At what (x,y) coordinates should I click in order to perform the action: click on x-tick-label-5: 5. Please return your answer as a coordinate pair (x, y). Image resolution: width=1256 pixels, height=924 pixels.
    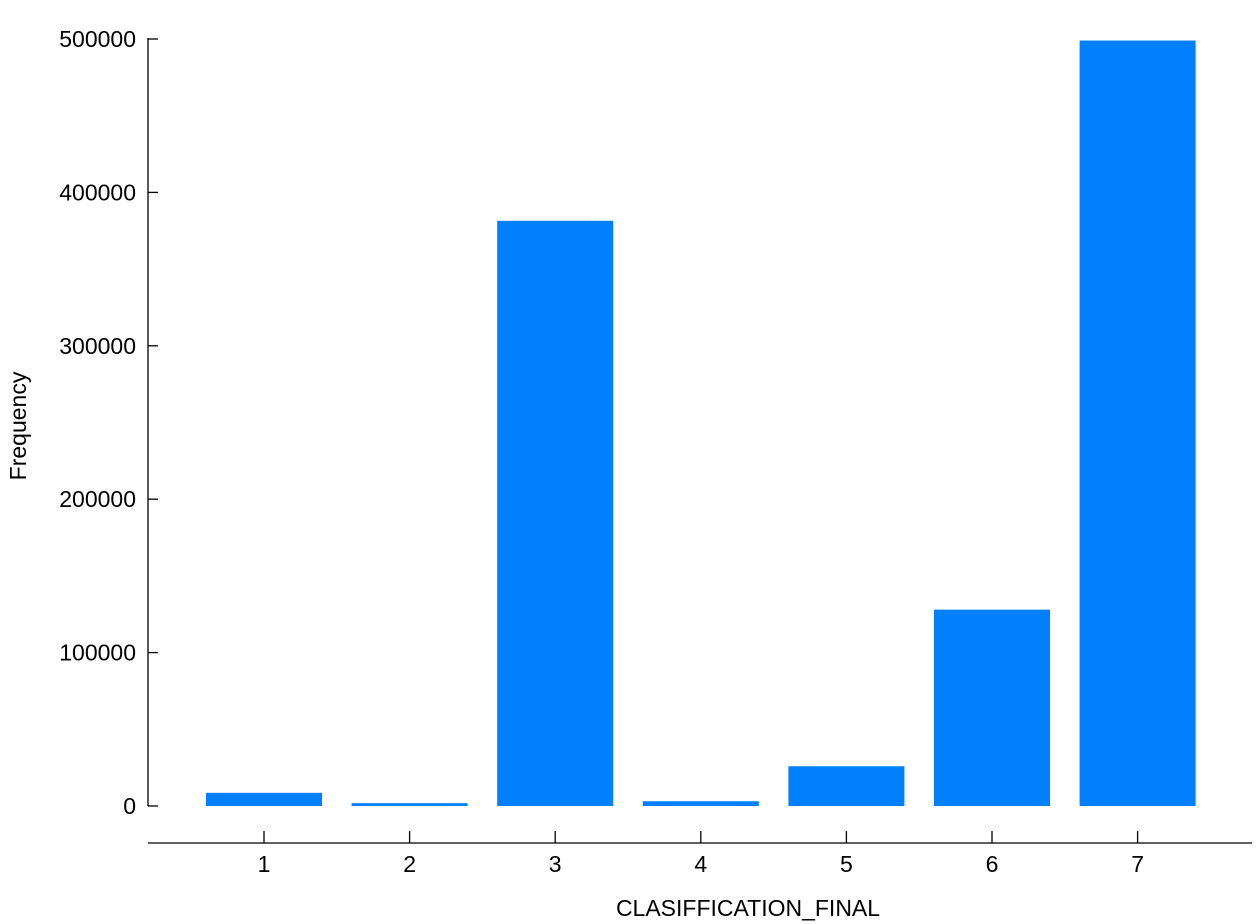
    Looking at the image, I should click on (846, 864).